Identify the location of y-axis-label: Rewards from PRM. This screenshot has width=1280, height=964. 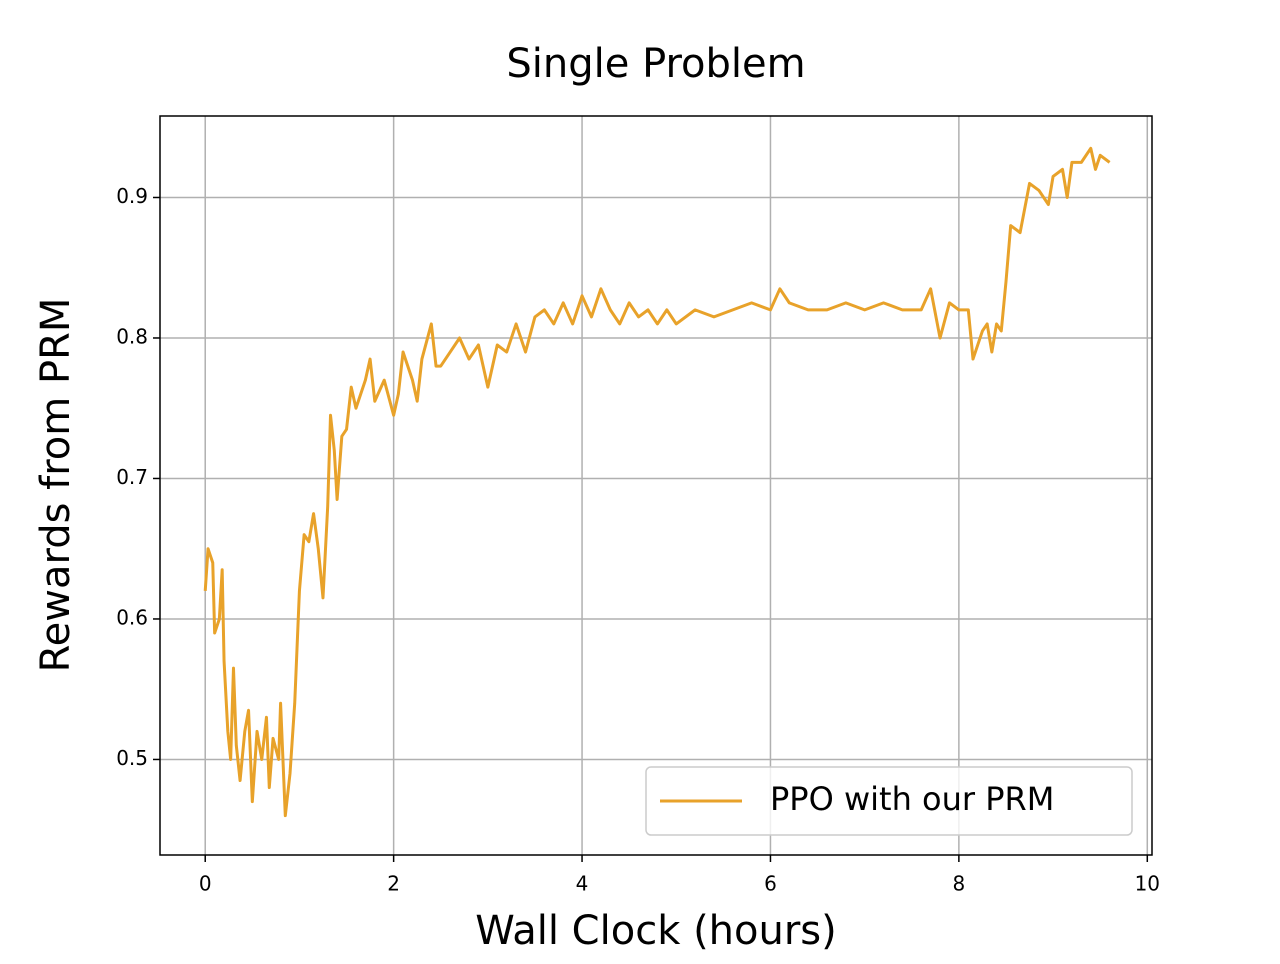
(56, 485).